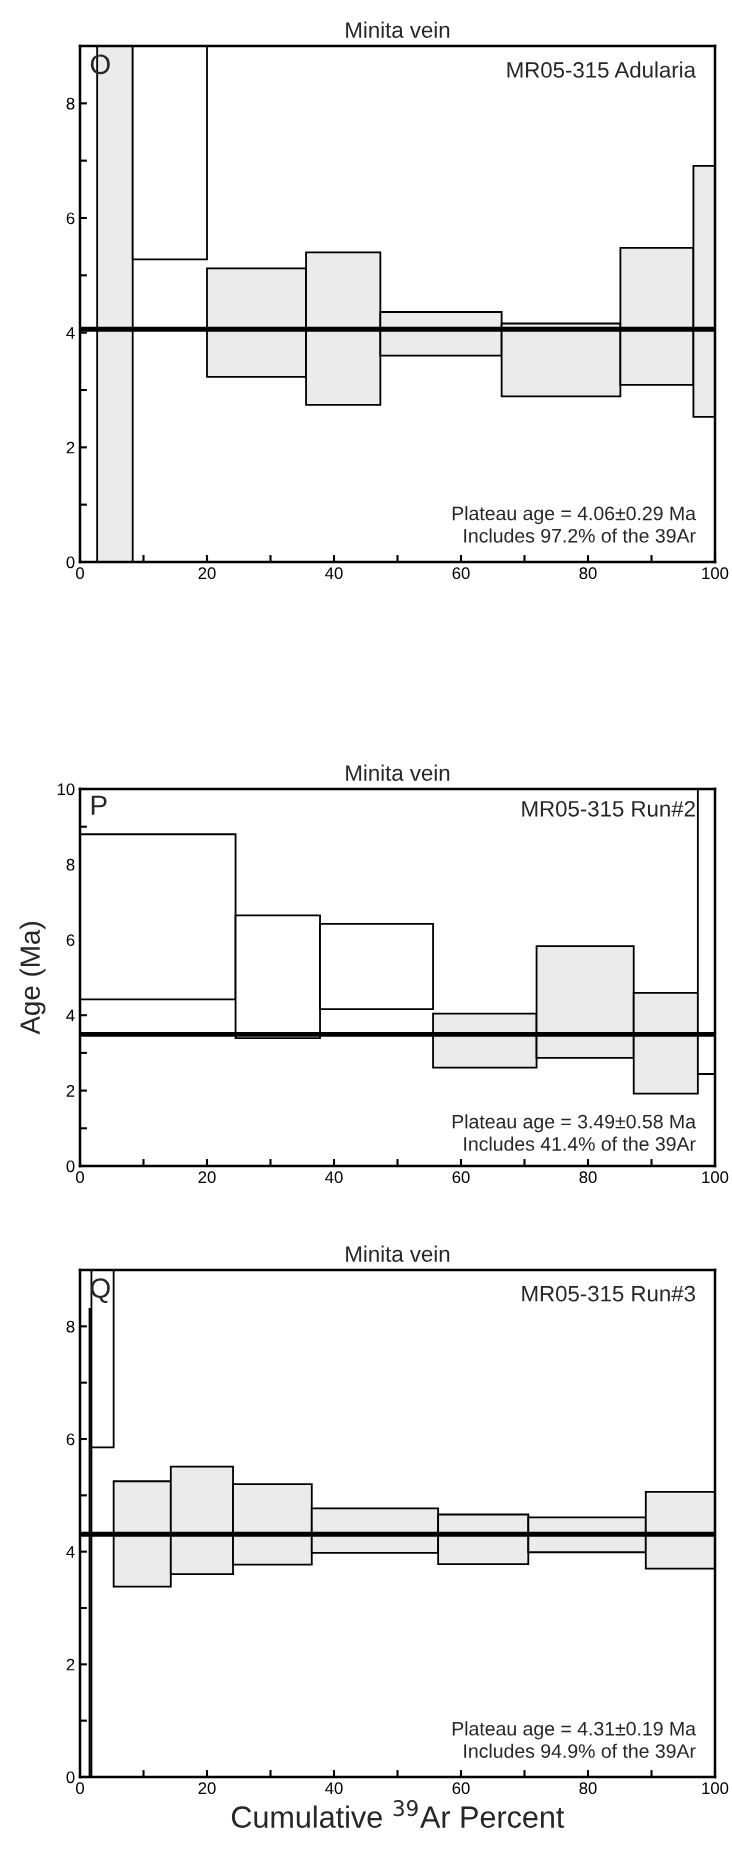 The image size is (732, 1863). I want to click on y-axis-title: Age (Ma), so click(32, 978).